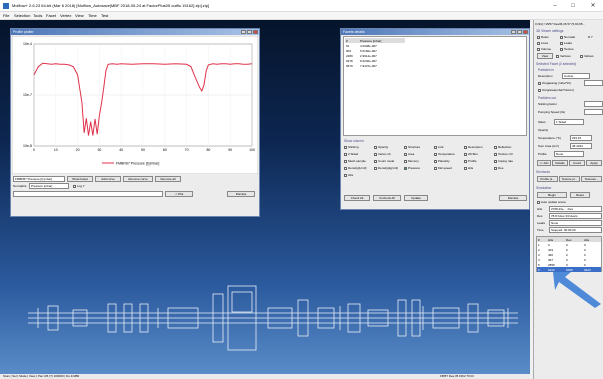 Image resolution: width=603 pixels, height=379 pixels. What do you see at coordinates (587, 56) in the screenshot?
I see `indices-checkbox: Indices` at bounding box center [587, 56].